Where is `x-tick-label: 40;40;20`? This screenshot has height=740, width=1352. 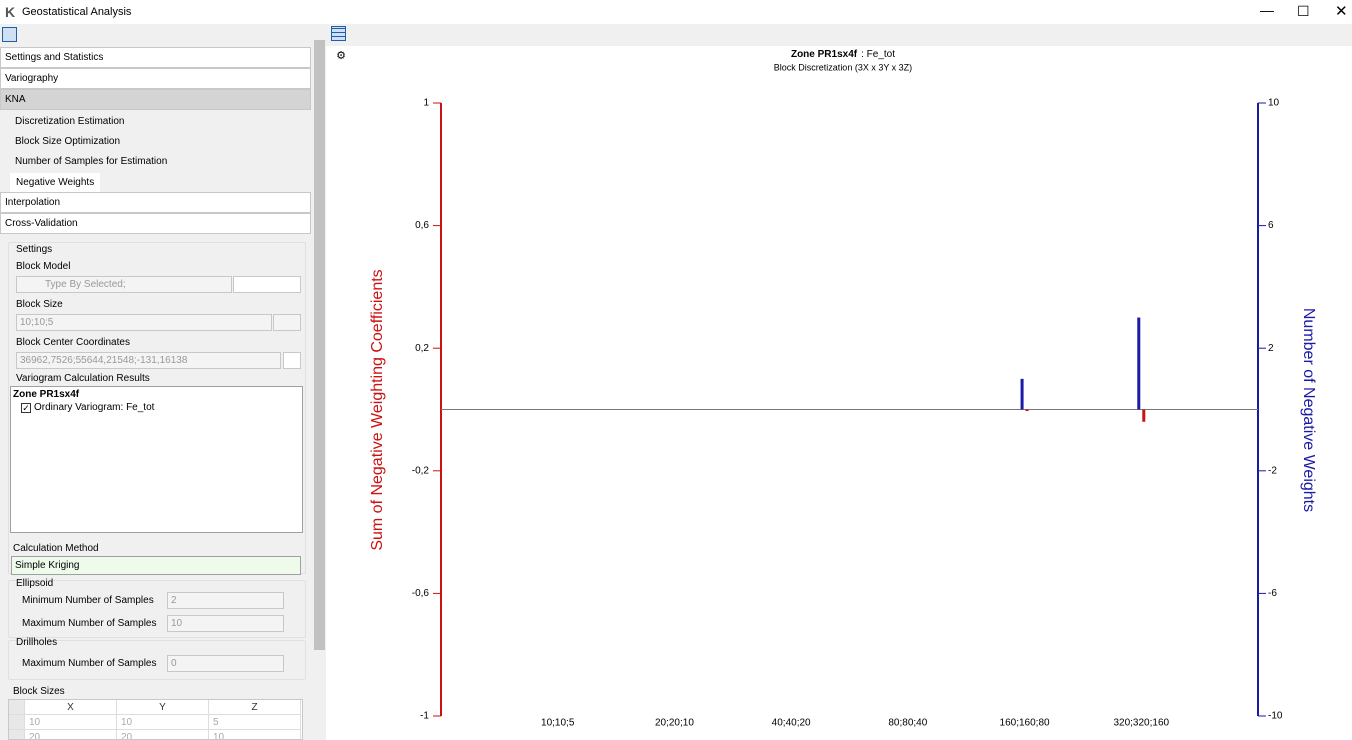
x-tick-label: 40;40;20 is located at coordinates (791, 723).